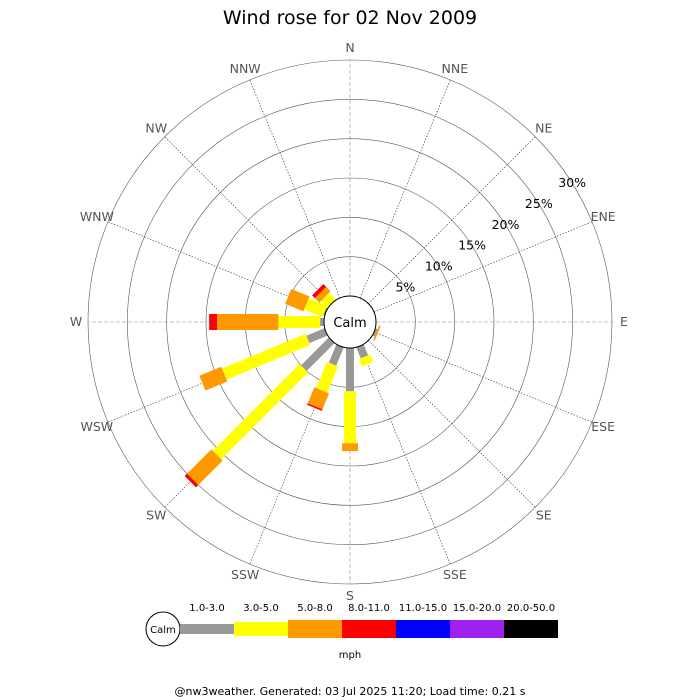 Image resolution: width=700 pixels, height=700 pixels. What do you see at coordinates (603, 216) in the screenshot?
I see `direction-label-ene: ENE` at bounding box center [603, 216].